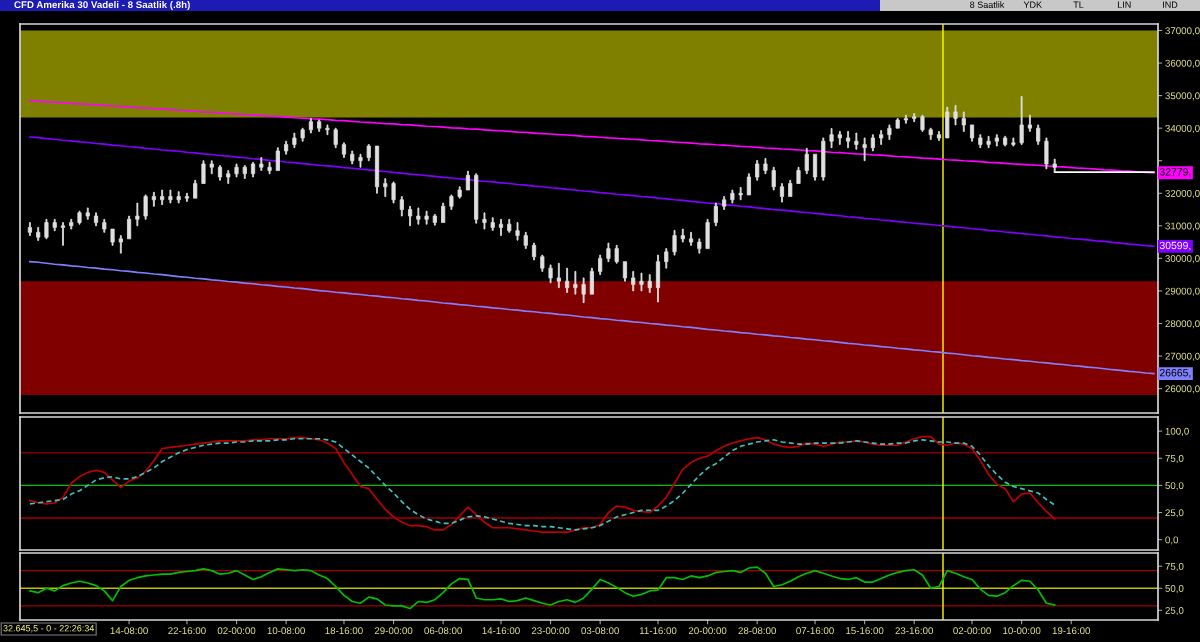  I want to click on x-tick-label: 20-00:00, so click(707, 631).